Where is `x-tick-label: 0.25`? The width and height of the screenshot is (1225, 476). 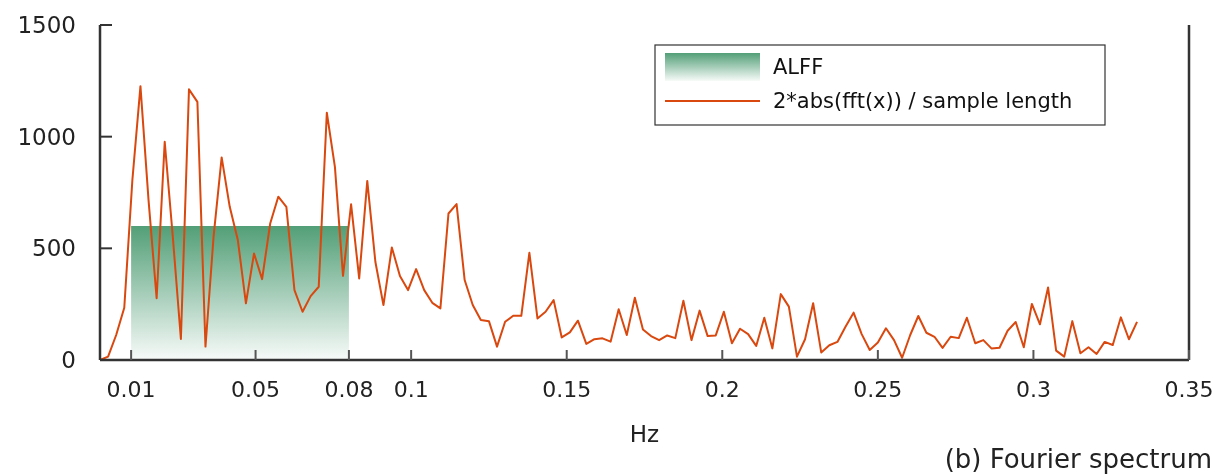
x-tick-label: 0.25 is located at coordinates (878, 389).